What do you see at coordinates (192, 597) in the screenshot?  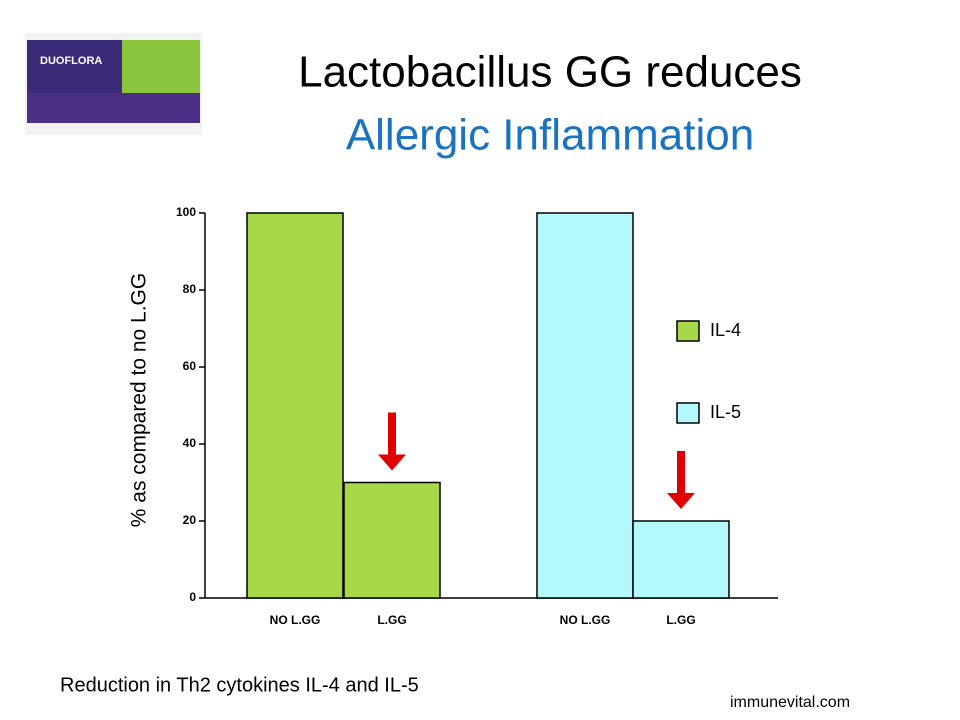 I see `y-tick-label: 0` at bounding box center [192, 597].